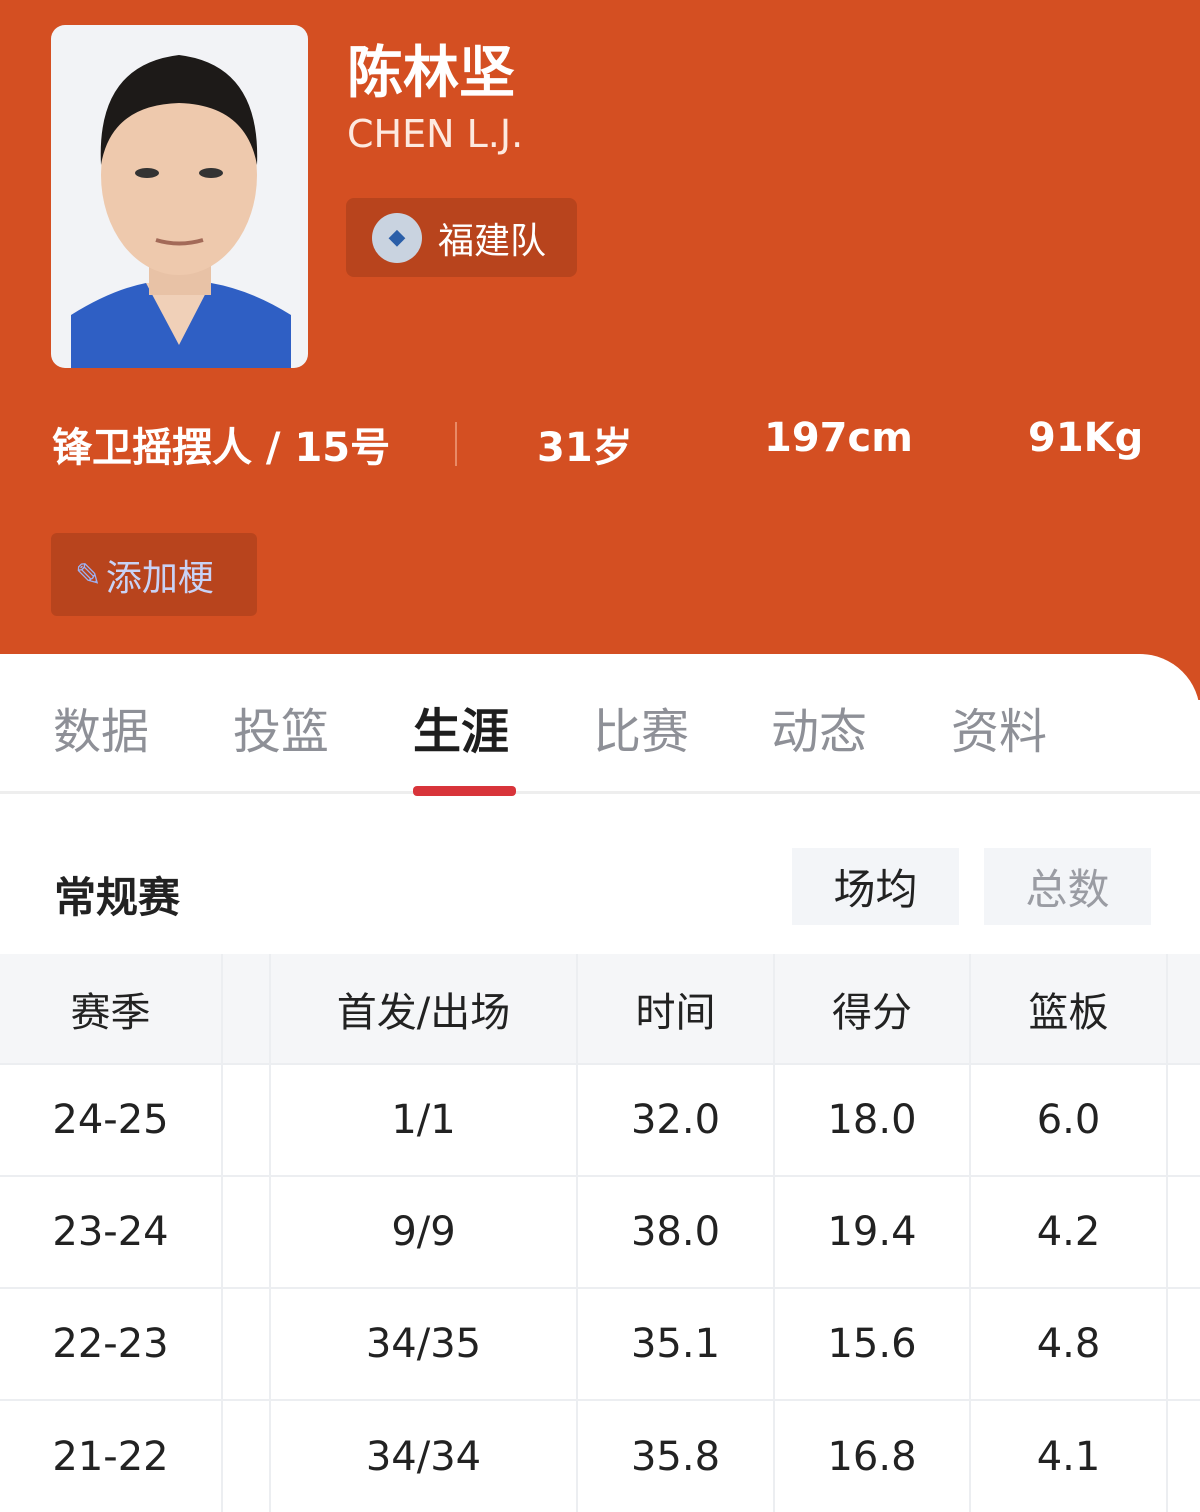 The height and width of the screenshot is (1512, 1200). I want to click on per-game-toggle: 场均, so click(875, 886).